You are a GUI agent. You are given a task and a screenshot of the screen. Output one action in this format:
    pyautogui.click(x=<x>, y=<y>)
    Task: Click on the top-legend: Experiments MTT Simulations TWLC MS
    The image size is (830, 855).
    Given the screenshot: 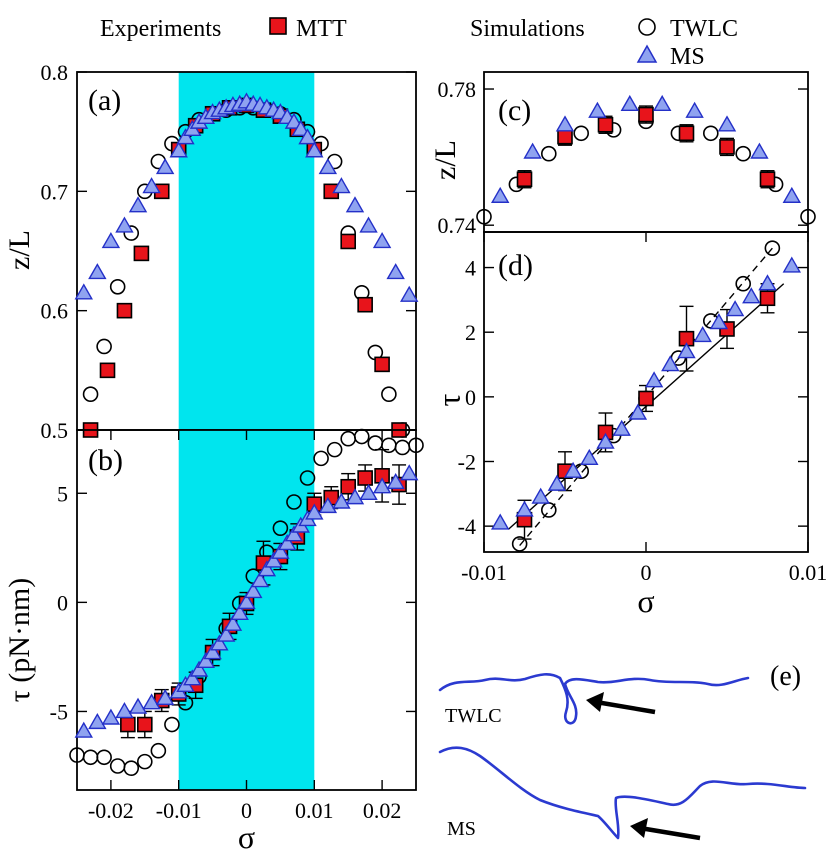 What is the action you would take?
    pyautogui.click(x=419, y=43)
    